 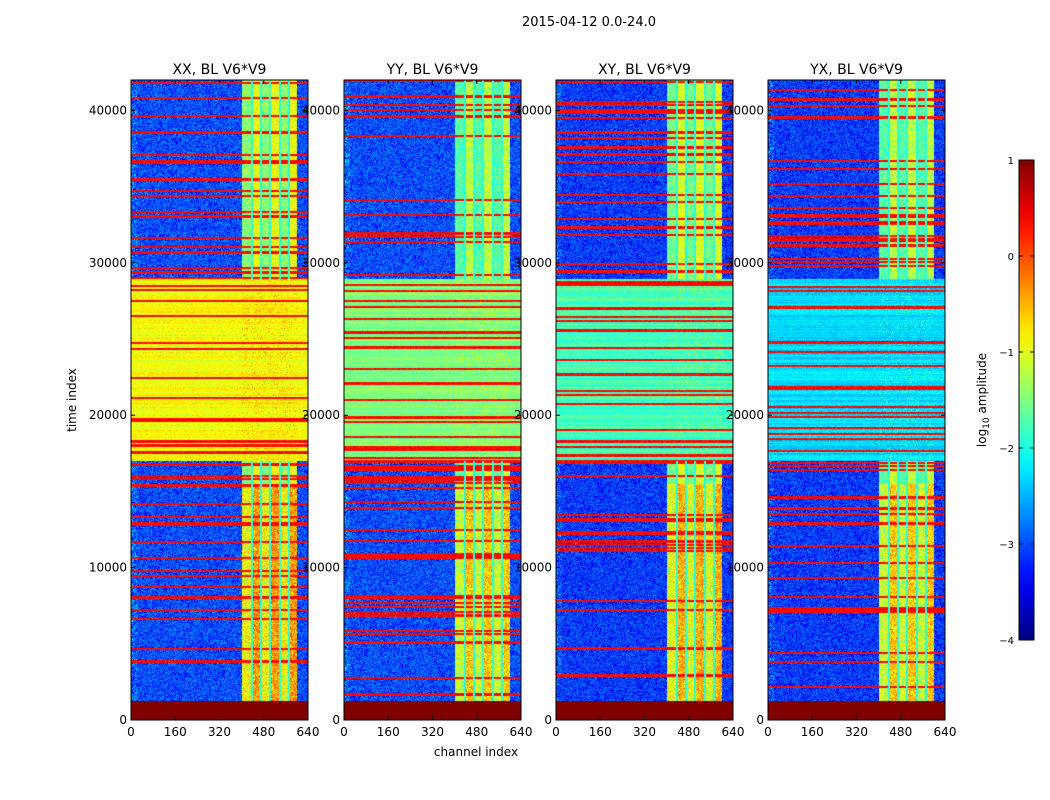 What do you see at coordinates (1006, 641) in the screenshot?
I see `colorbar-tick-label: −4` at bounding box center [1006, 641].